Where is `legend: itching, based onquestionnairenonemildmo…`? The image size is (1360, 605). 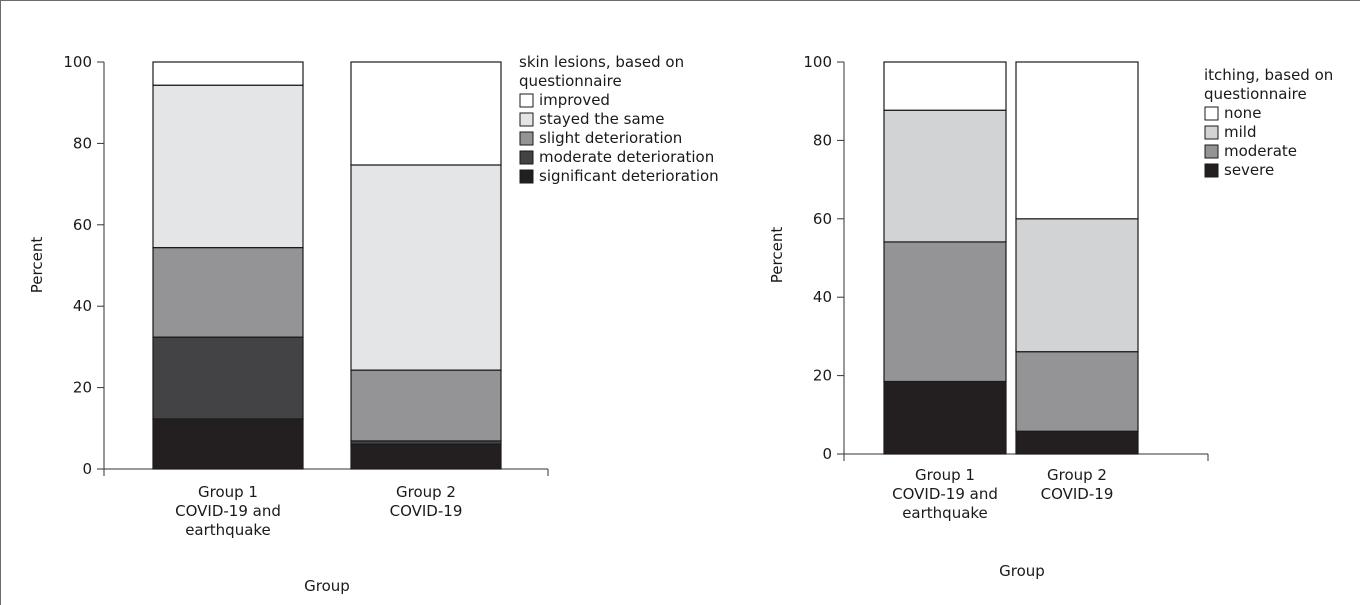
legend: itching, based onquestionnairenonemildmo… is located at coordinates (1268, 122).